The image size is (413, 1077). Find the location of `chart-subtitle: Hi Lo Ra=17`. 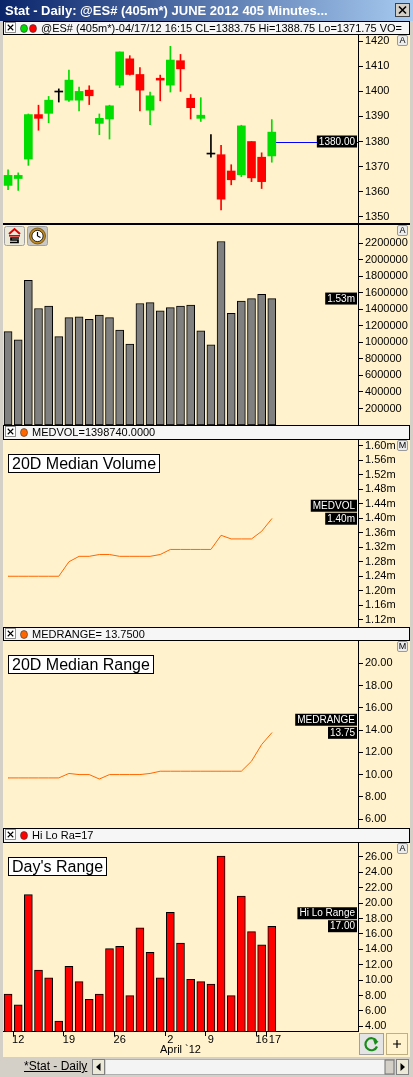

chart-subtitle: Hi Lo Ra=17 is located at coordinates (63, 835).